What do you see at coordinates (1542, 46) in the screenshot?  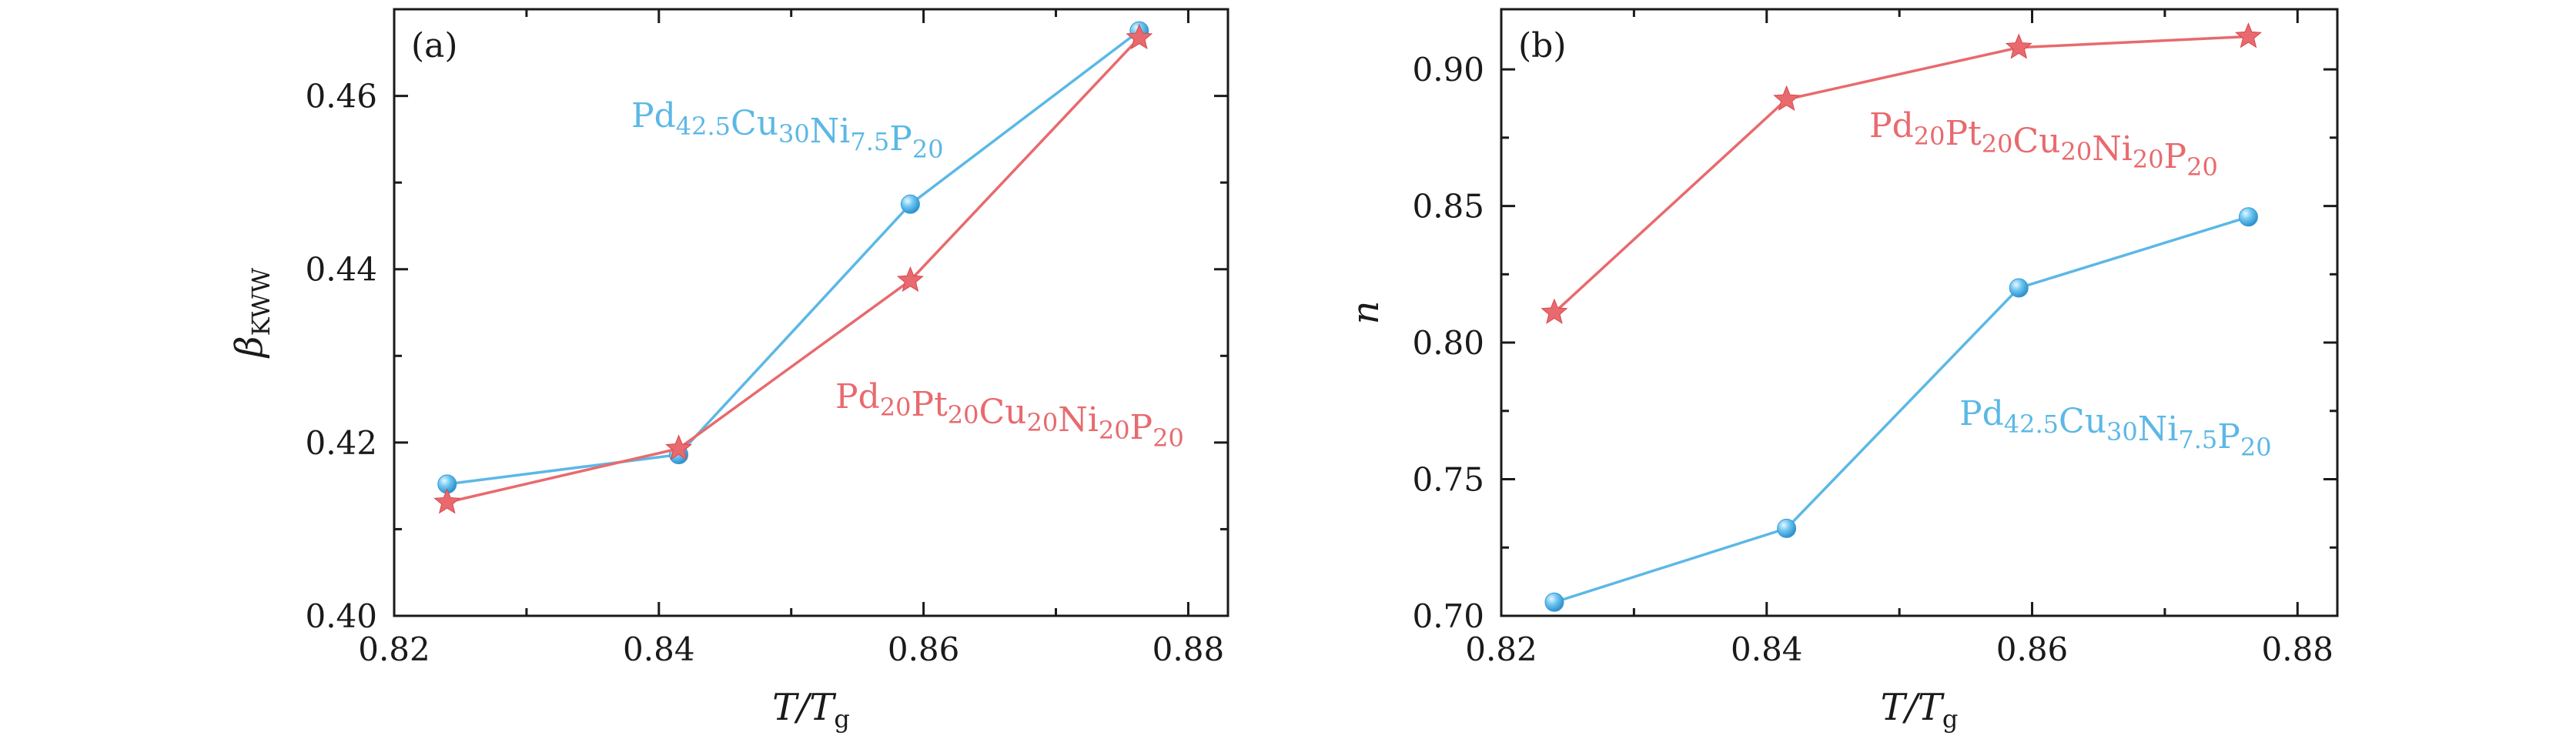 I see `panel-label: (b)` at bounding box center [1542, 46].